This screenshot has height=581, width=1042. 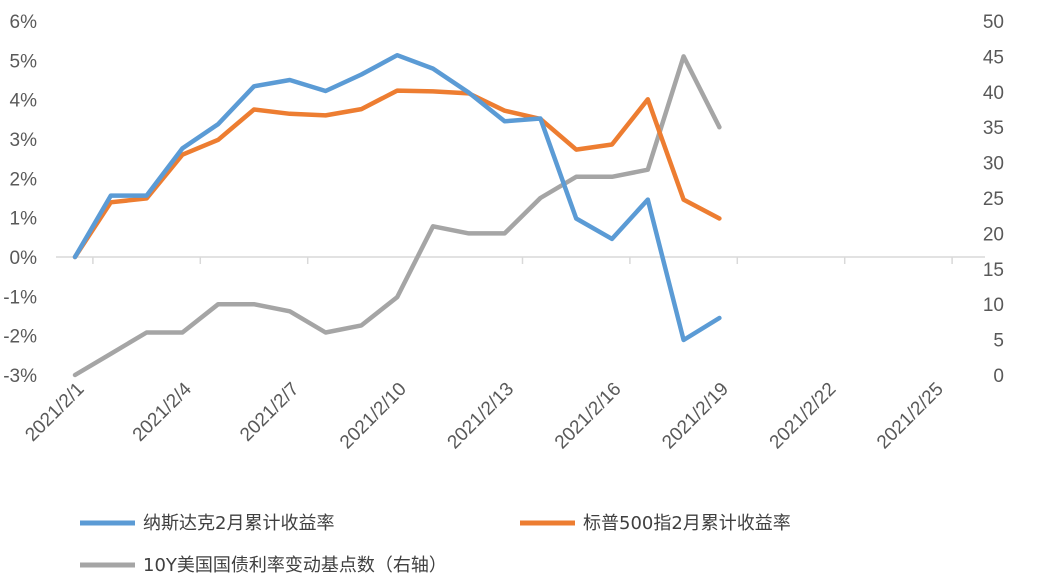 I want to click on x-tick-label: 2021/2/16, so click(x=588, y=416).